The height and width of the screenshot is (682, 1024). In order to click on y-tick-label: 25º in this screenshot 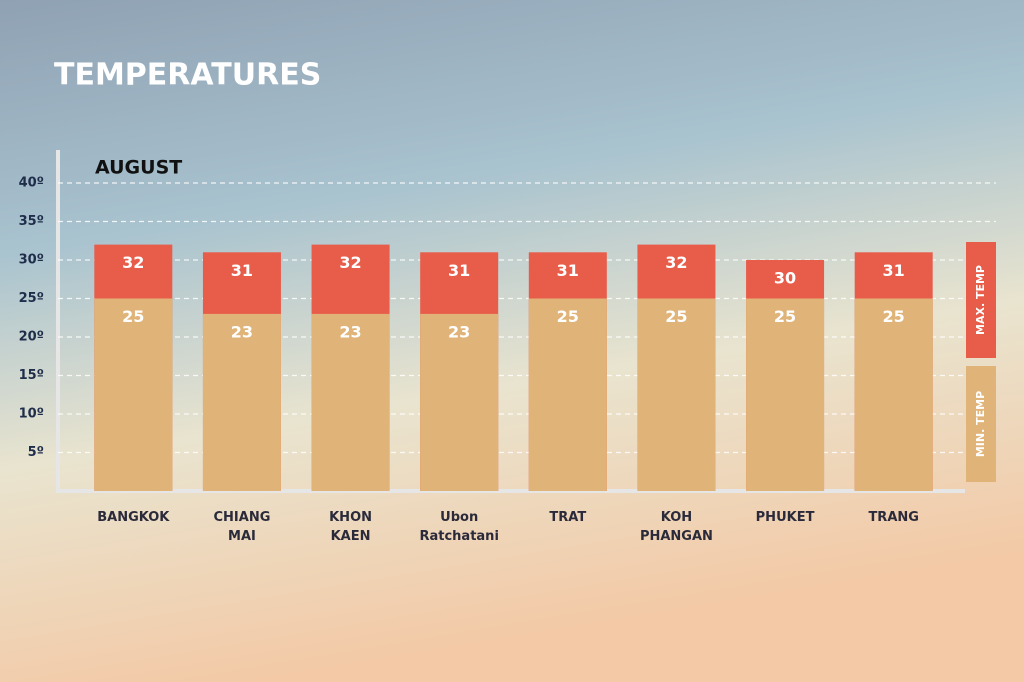, I will do `click(31, 298)`.